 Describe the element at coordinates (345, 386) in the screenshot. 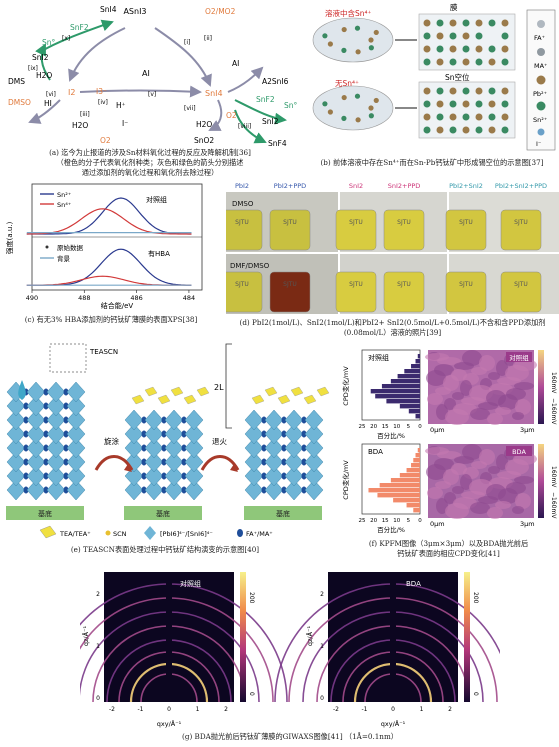

I see `y-axis-label-top: CPD变化/mV` at that location.